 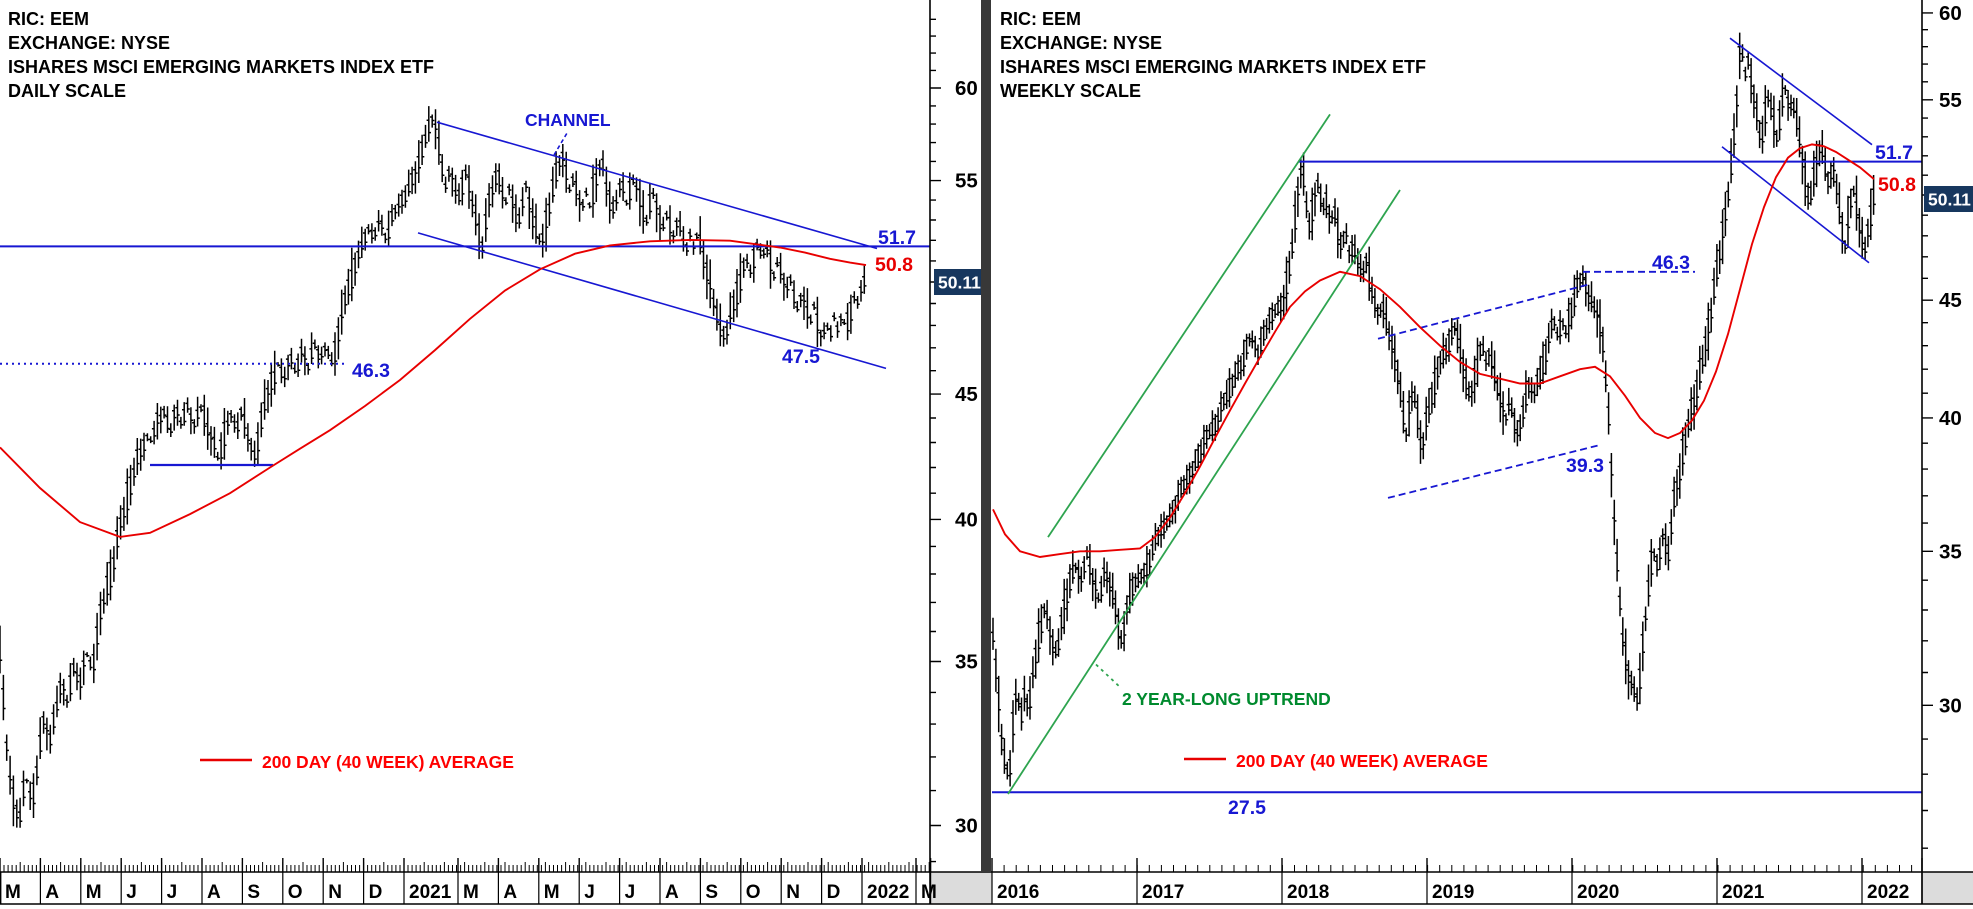 What do you see at coordinates (1247, 808) in the screenshot?
I see `price-annotation: 27.5` at bounding box center [1247, 808].